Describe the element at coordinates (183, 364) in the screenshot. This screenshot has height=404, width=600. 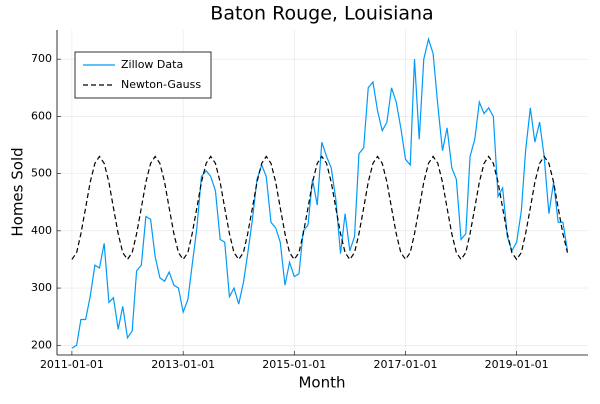
I see `x-tick-label: 2013-01-01` at that location.